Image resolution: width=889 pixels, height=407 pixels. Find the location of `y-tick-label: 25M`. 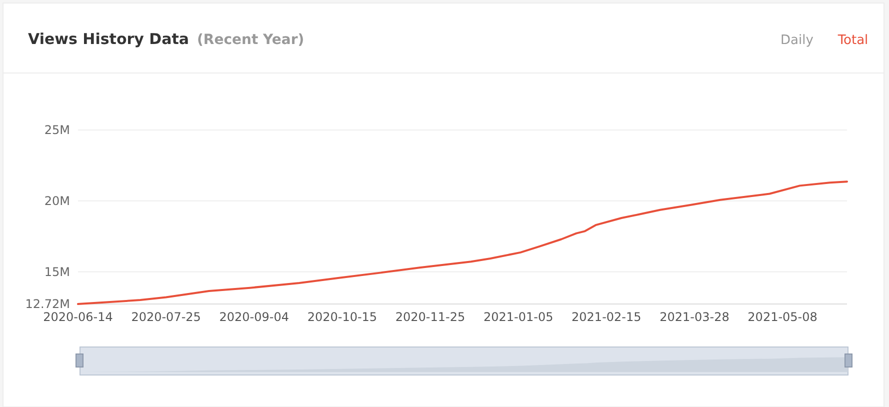

y-tick-label: 25M is located at coordinates (57, 130).